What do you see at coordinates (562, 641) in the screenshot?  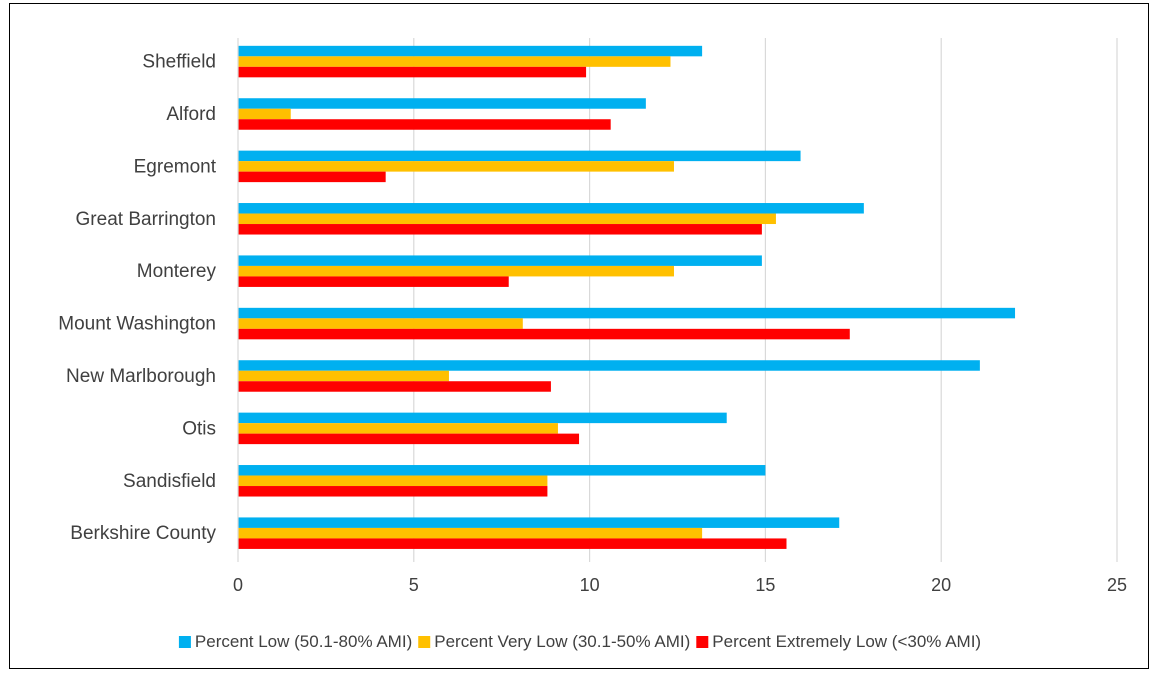 I see `legend-label: Percent Very Low (30.1-50% AMI)` at bounding box center [562, 641].